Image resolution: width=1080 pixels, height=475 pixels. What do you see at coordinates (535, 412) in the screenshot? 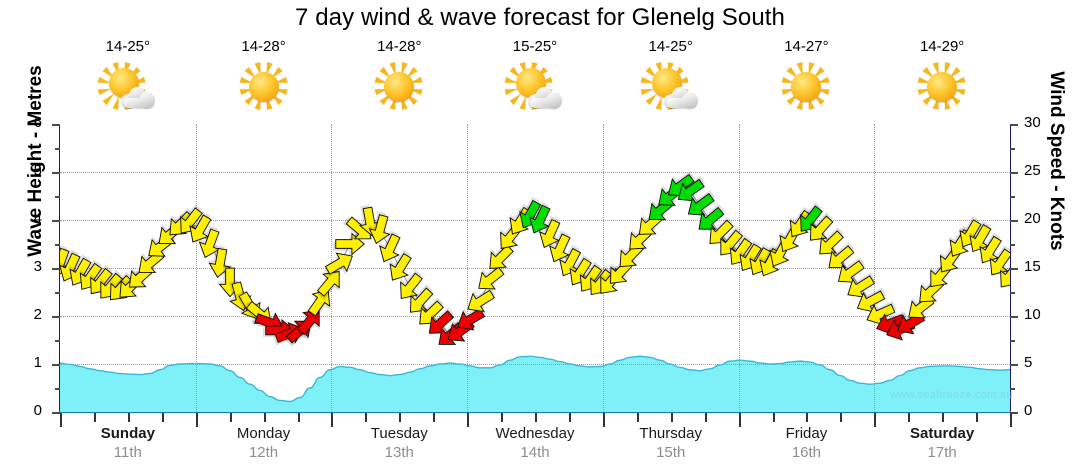
I see `x-axis-line` at bounding box center [535, 412].